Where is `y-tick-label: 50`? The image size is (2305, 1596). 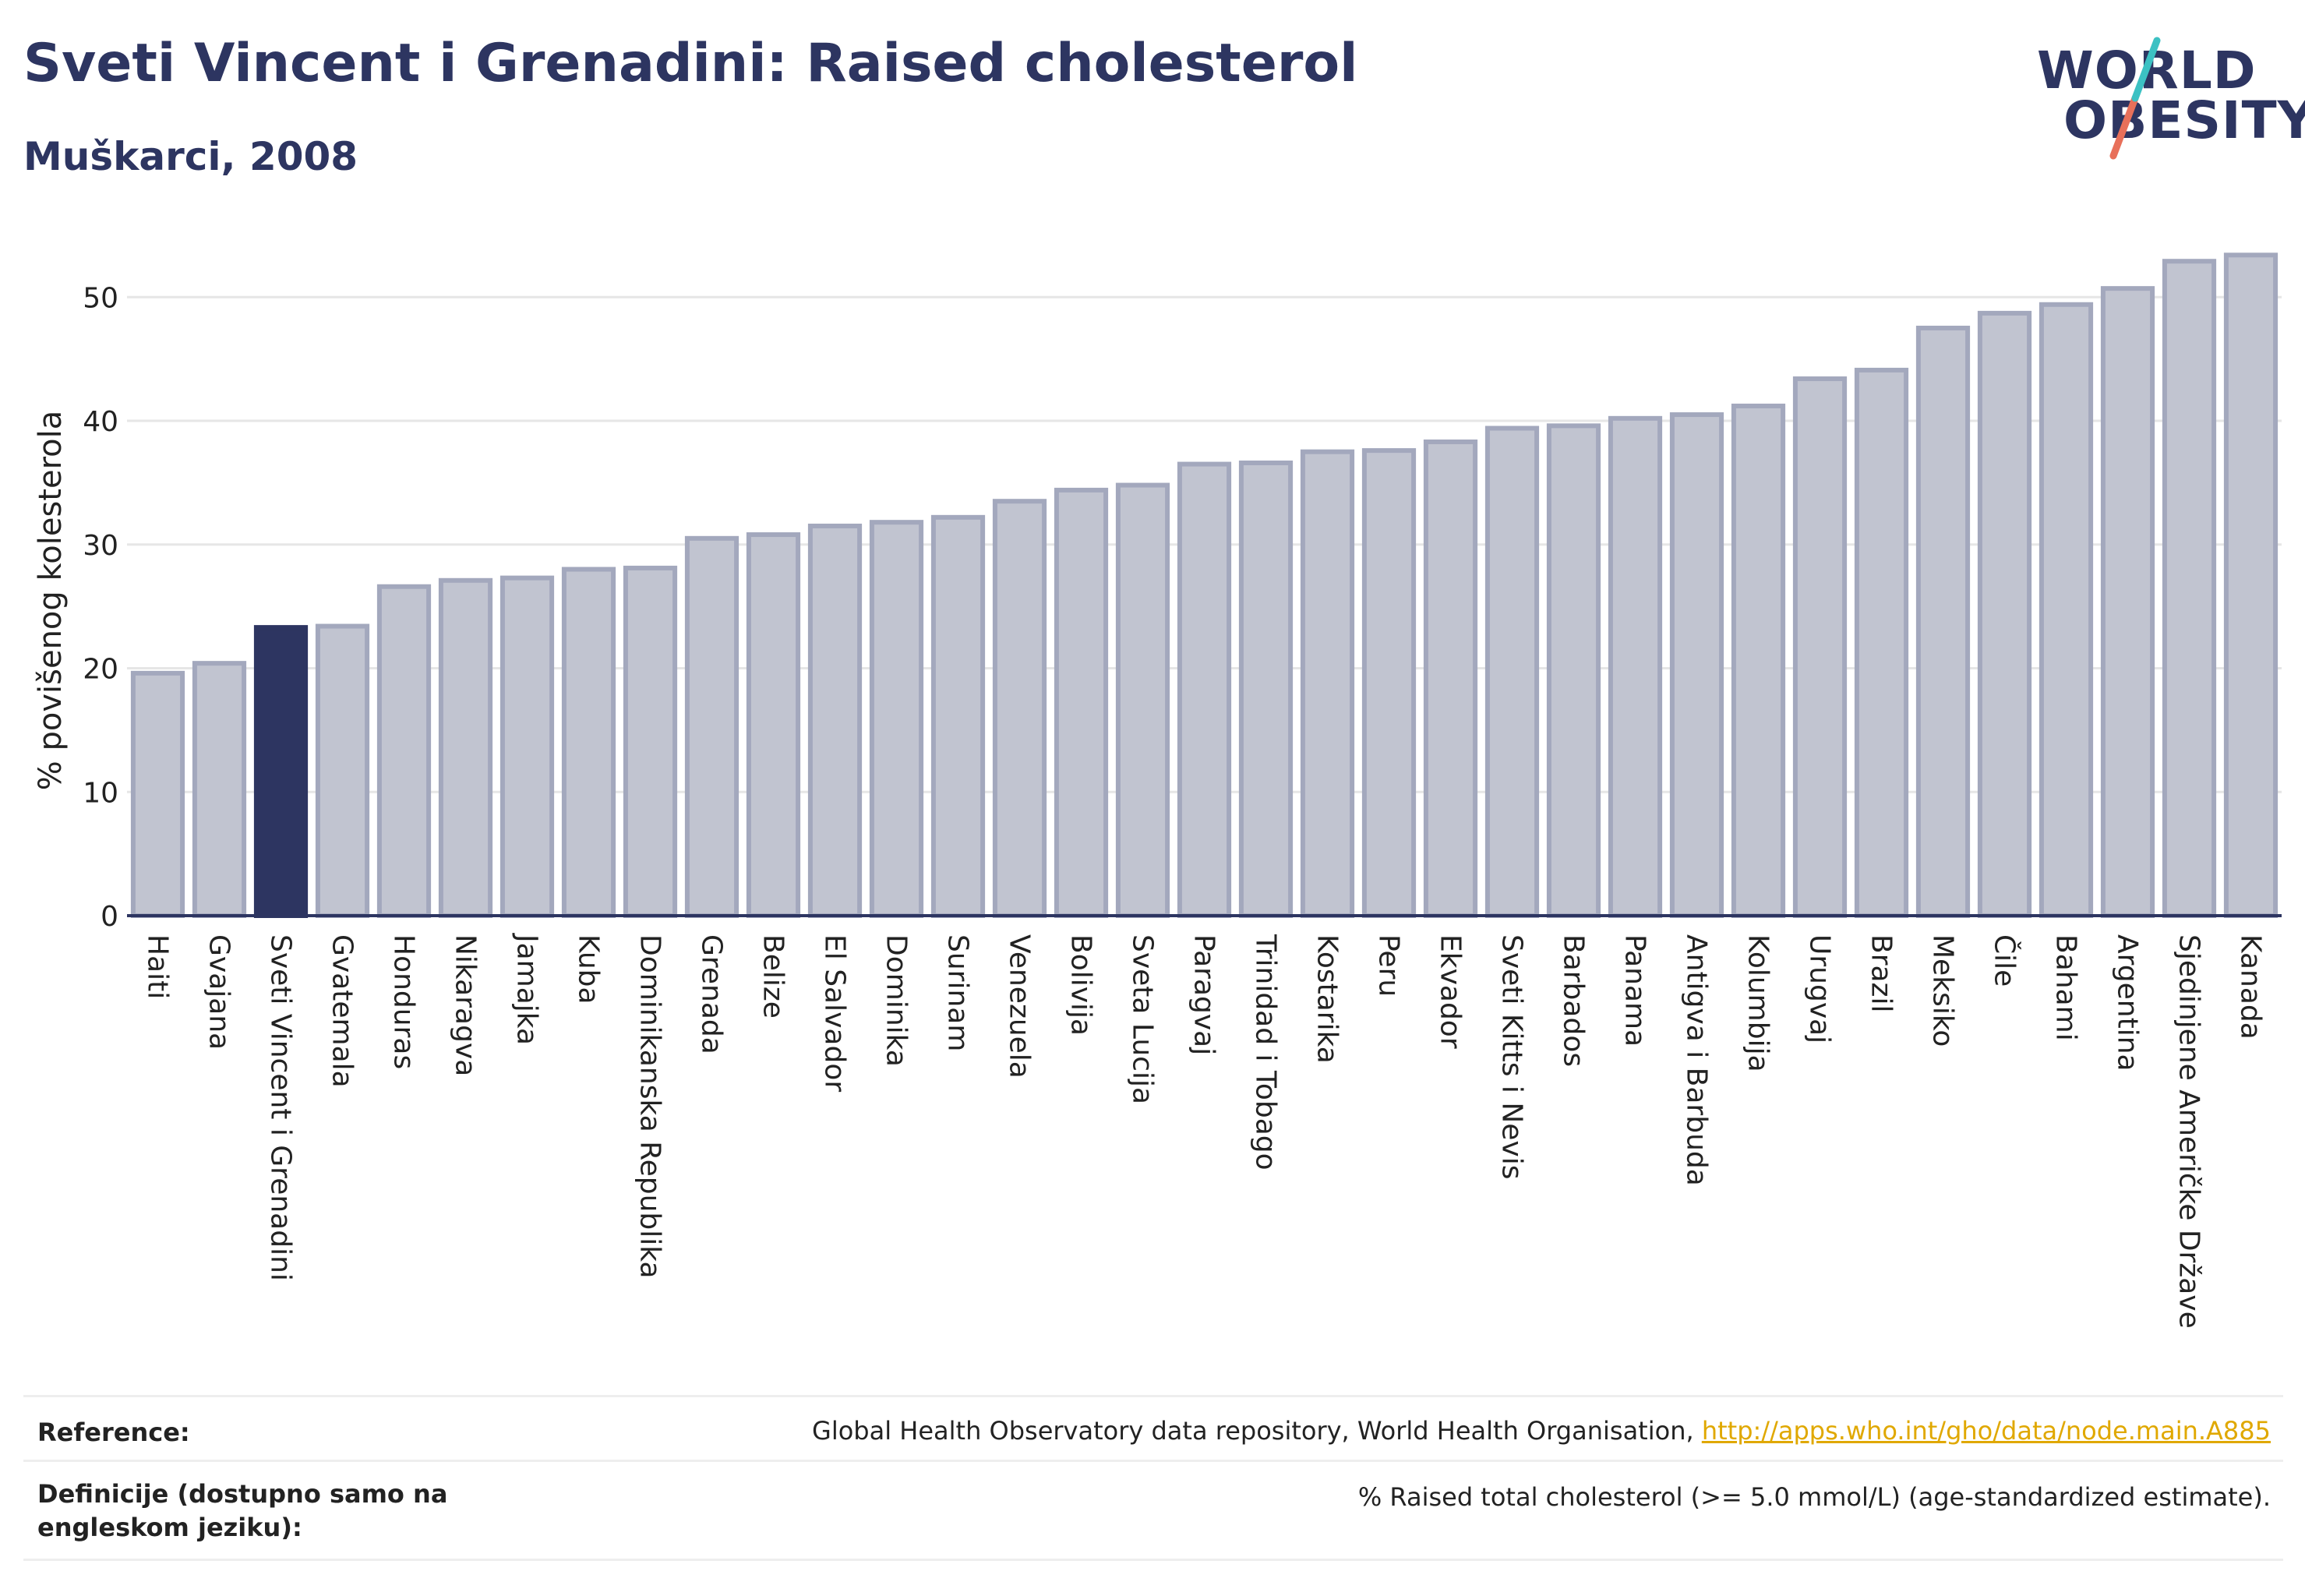
y-tick-label: 50 is located at coordinates (101, 298).